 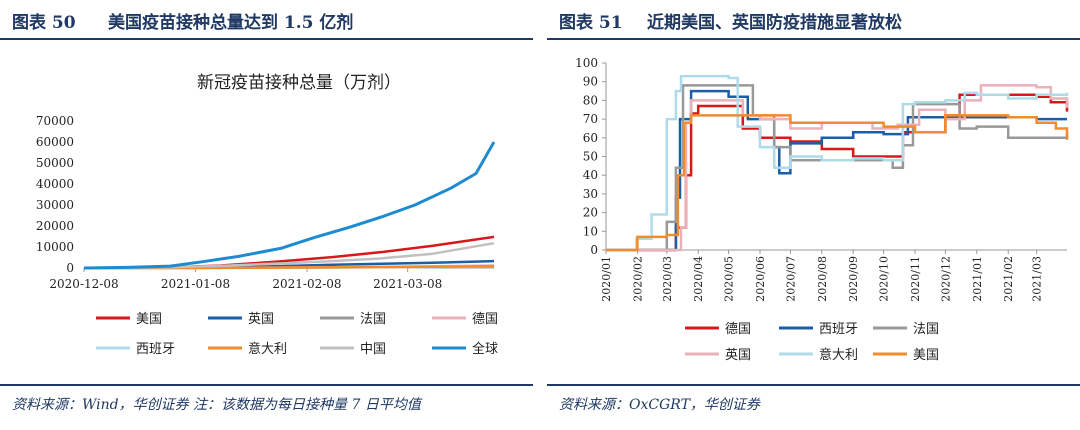 What do you see at coordinates (591, 23) in the screenshot?
I see `right-figure-number: 图表 51` at bounding box center [591, 23].